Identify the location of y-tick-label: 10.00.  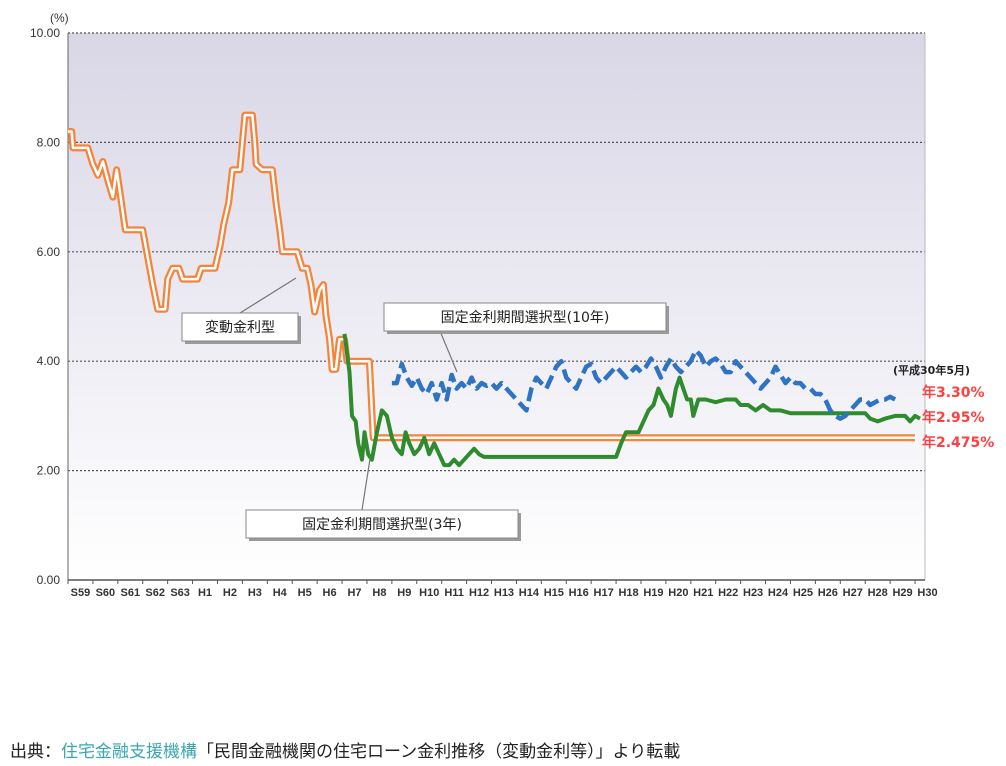
(45, 33).